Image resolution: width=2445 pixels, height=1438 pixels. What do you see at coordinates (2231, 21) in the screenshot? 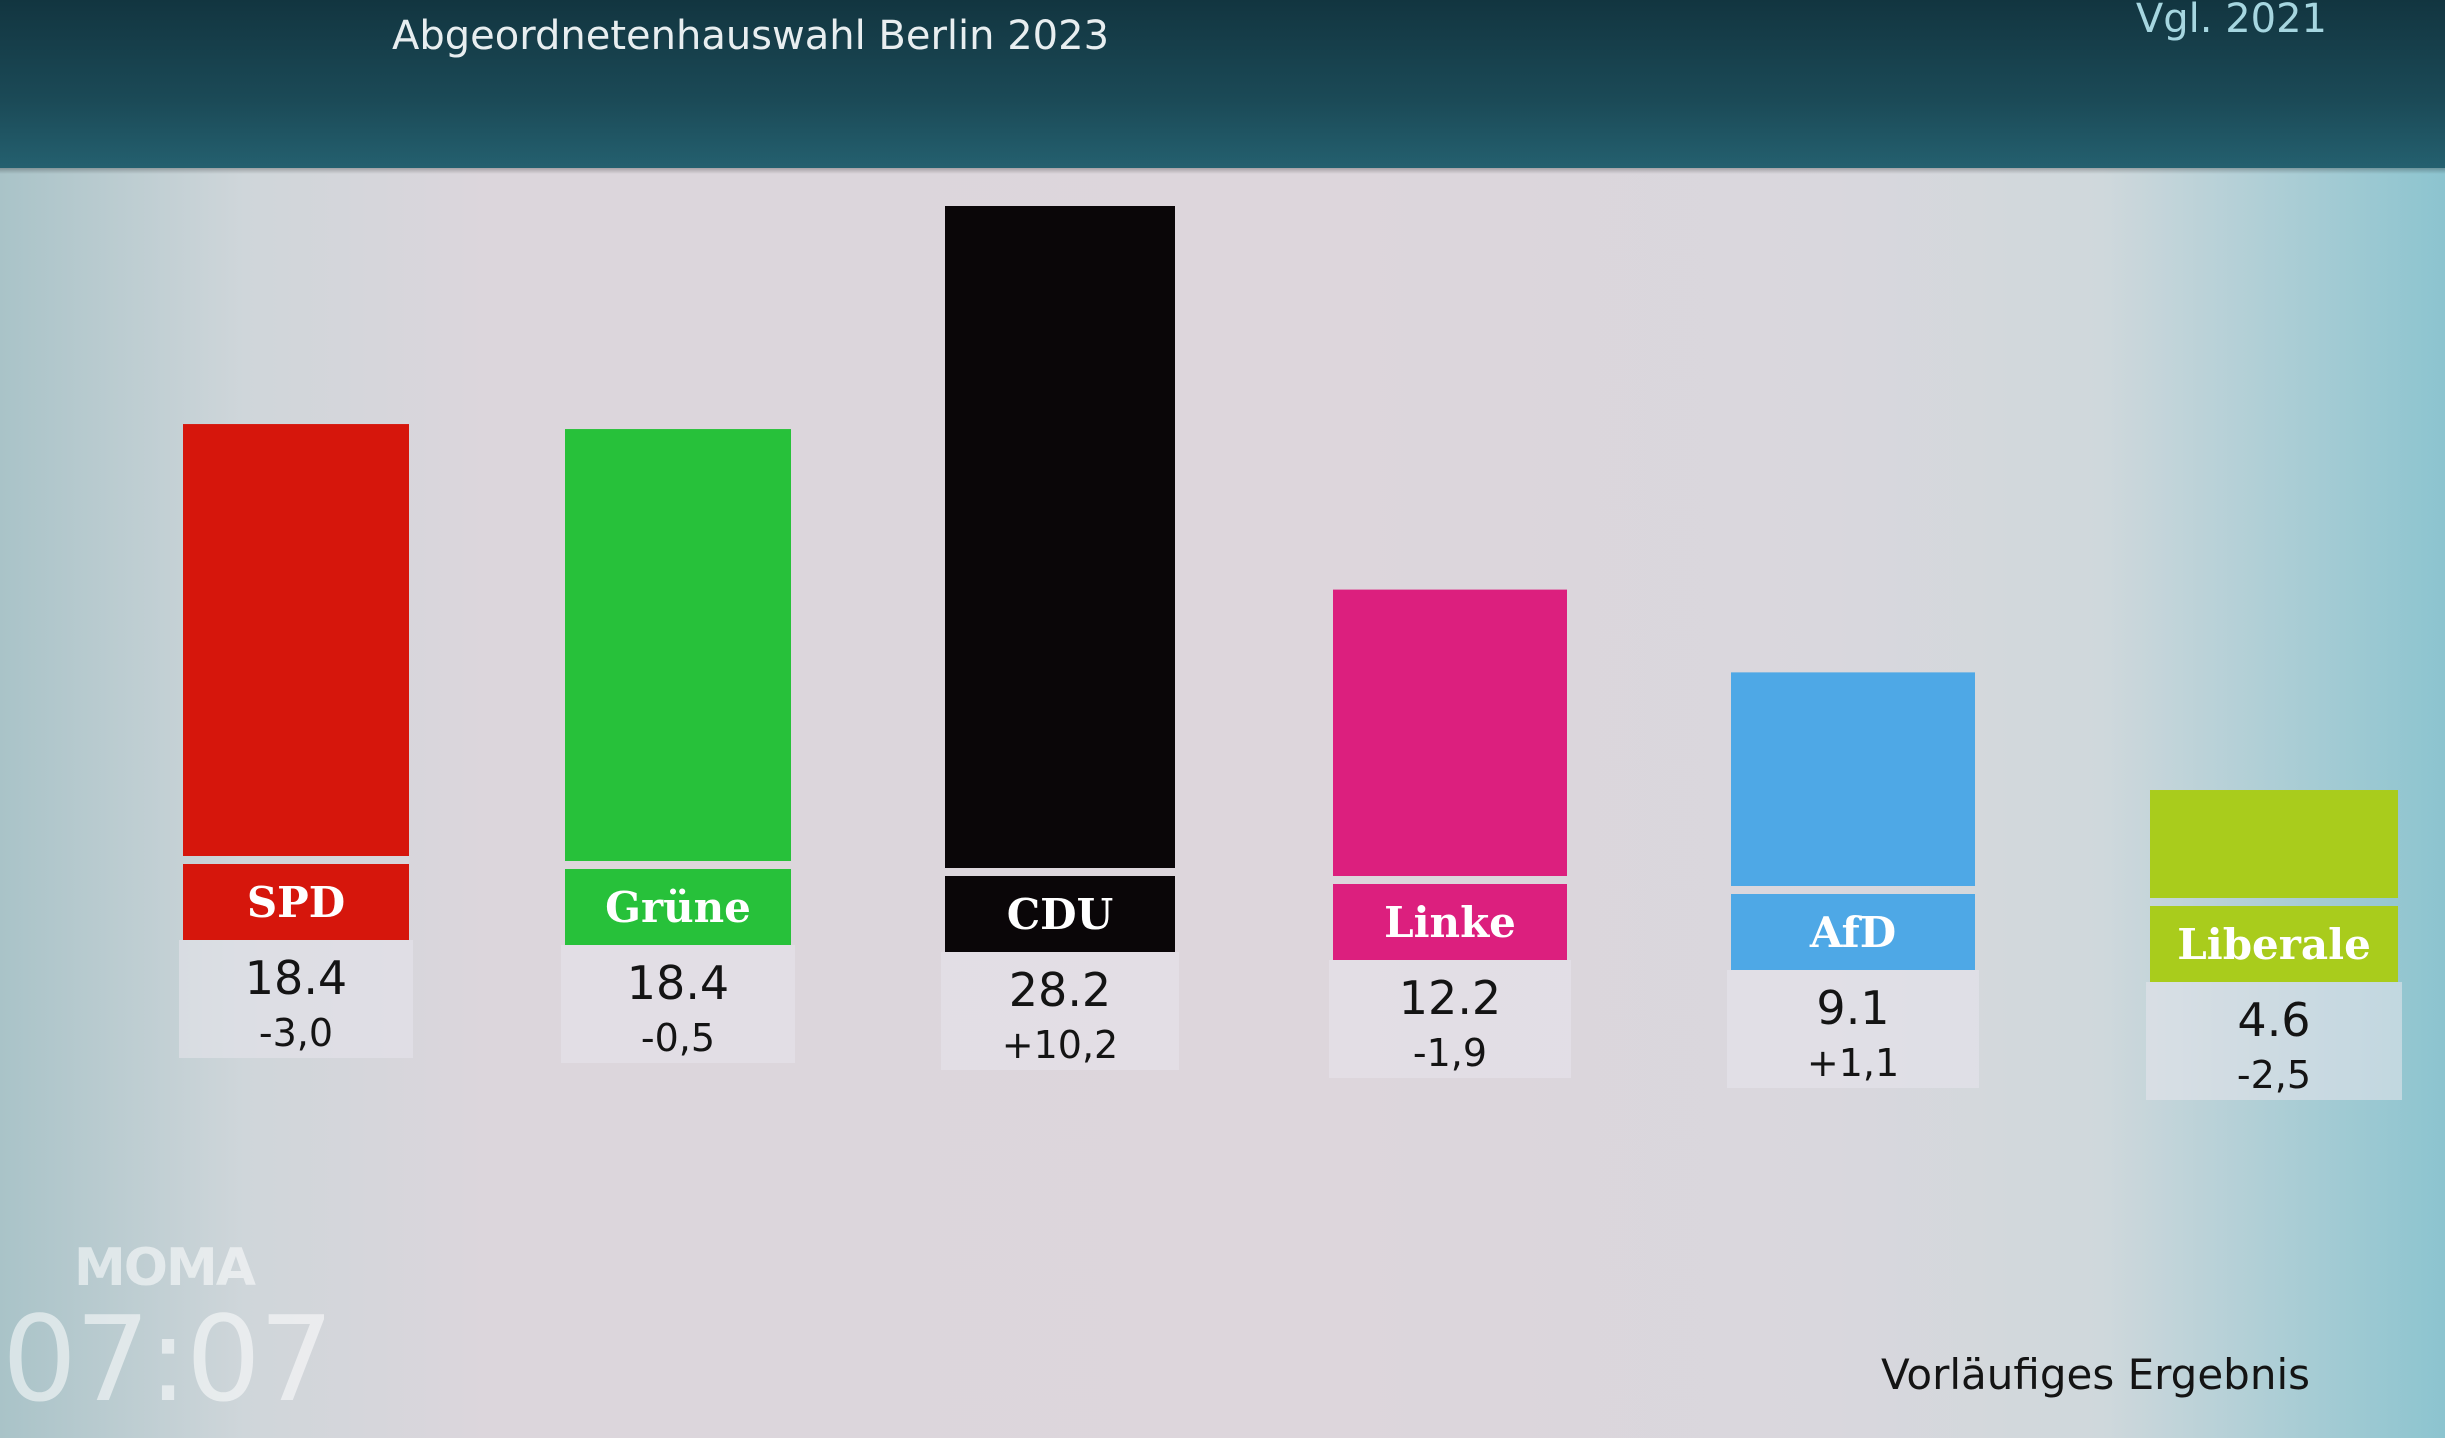
I see `comparison-label: Vgl. 2021` at bounding box center [2231, 21].